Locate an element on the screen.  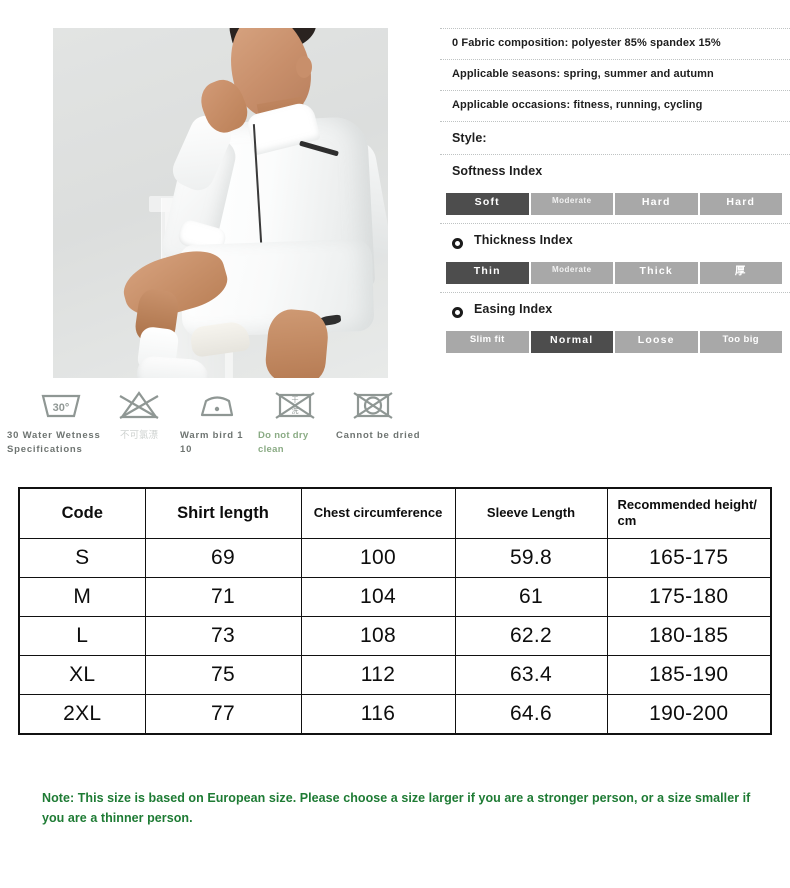
care-label-wash: 30 Water Wetness Specifications is located at coordinates (54, 442).